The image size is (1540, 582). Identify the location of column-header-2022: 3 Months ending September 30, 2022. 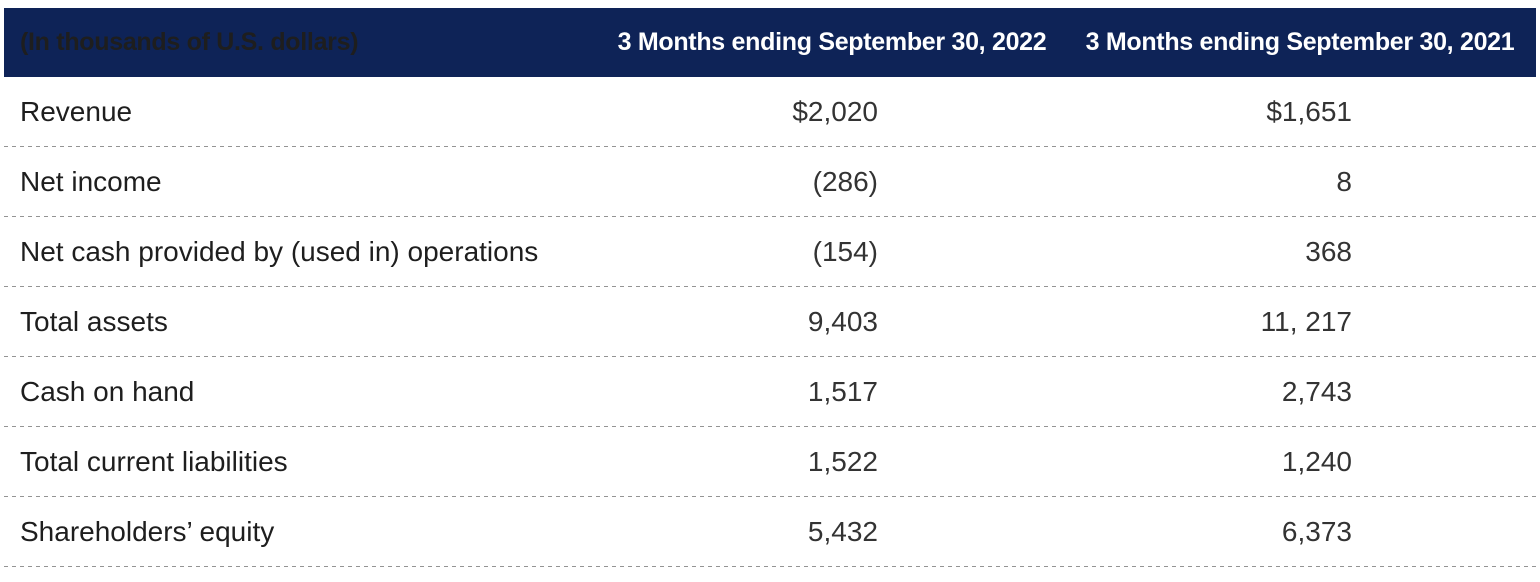
(832, 42).